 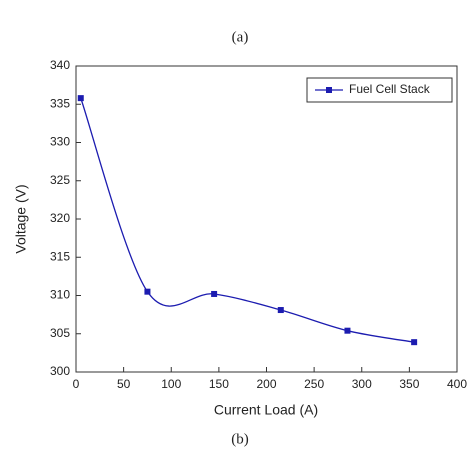 I want to click on x-axis-label: Current Load (A), so click(x=266, y=410).